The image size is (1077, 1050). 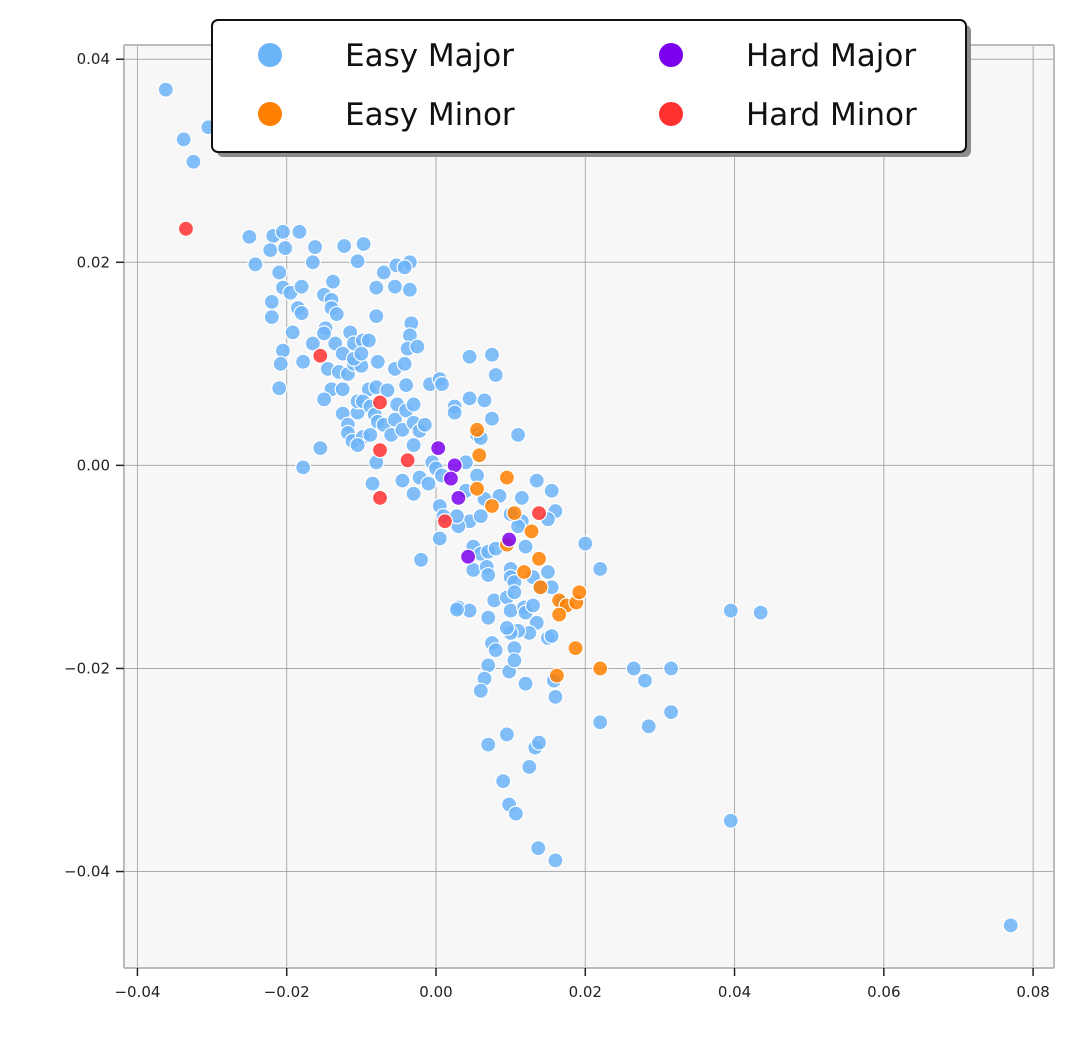 I want to click on legend-label: Easy Major, so click(x=429, y=56).